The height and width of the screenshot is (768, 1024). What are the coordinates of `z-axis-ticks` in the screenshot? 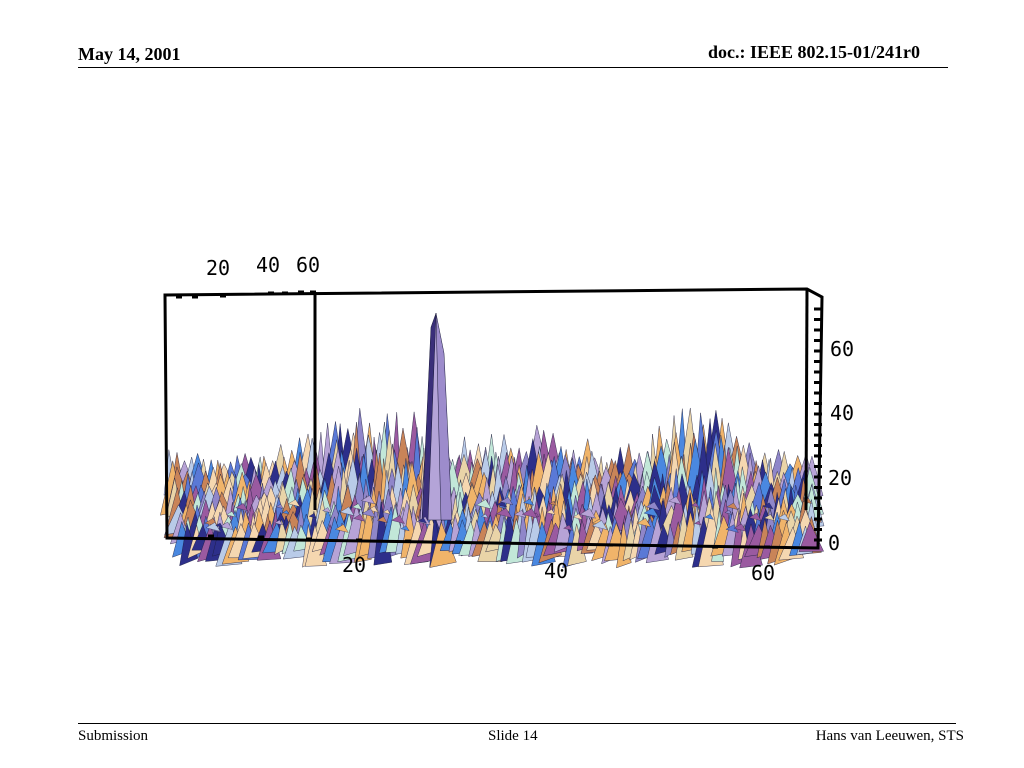 It's located at (818, 424).